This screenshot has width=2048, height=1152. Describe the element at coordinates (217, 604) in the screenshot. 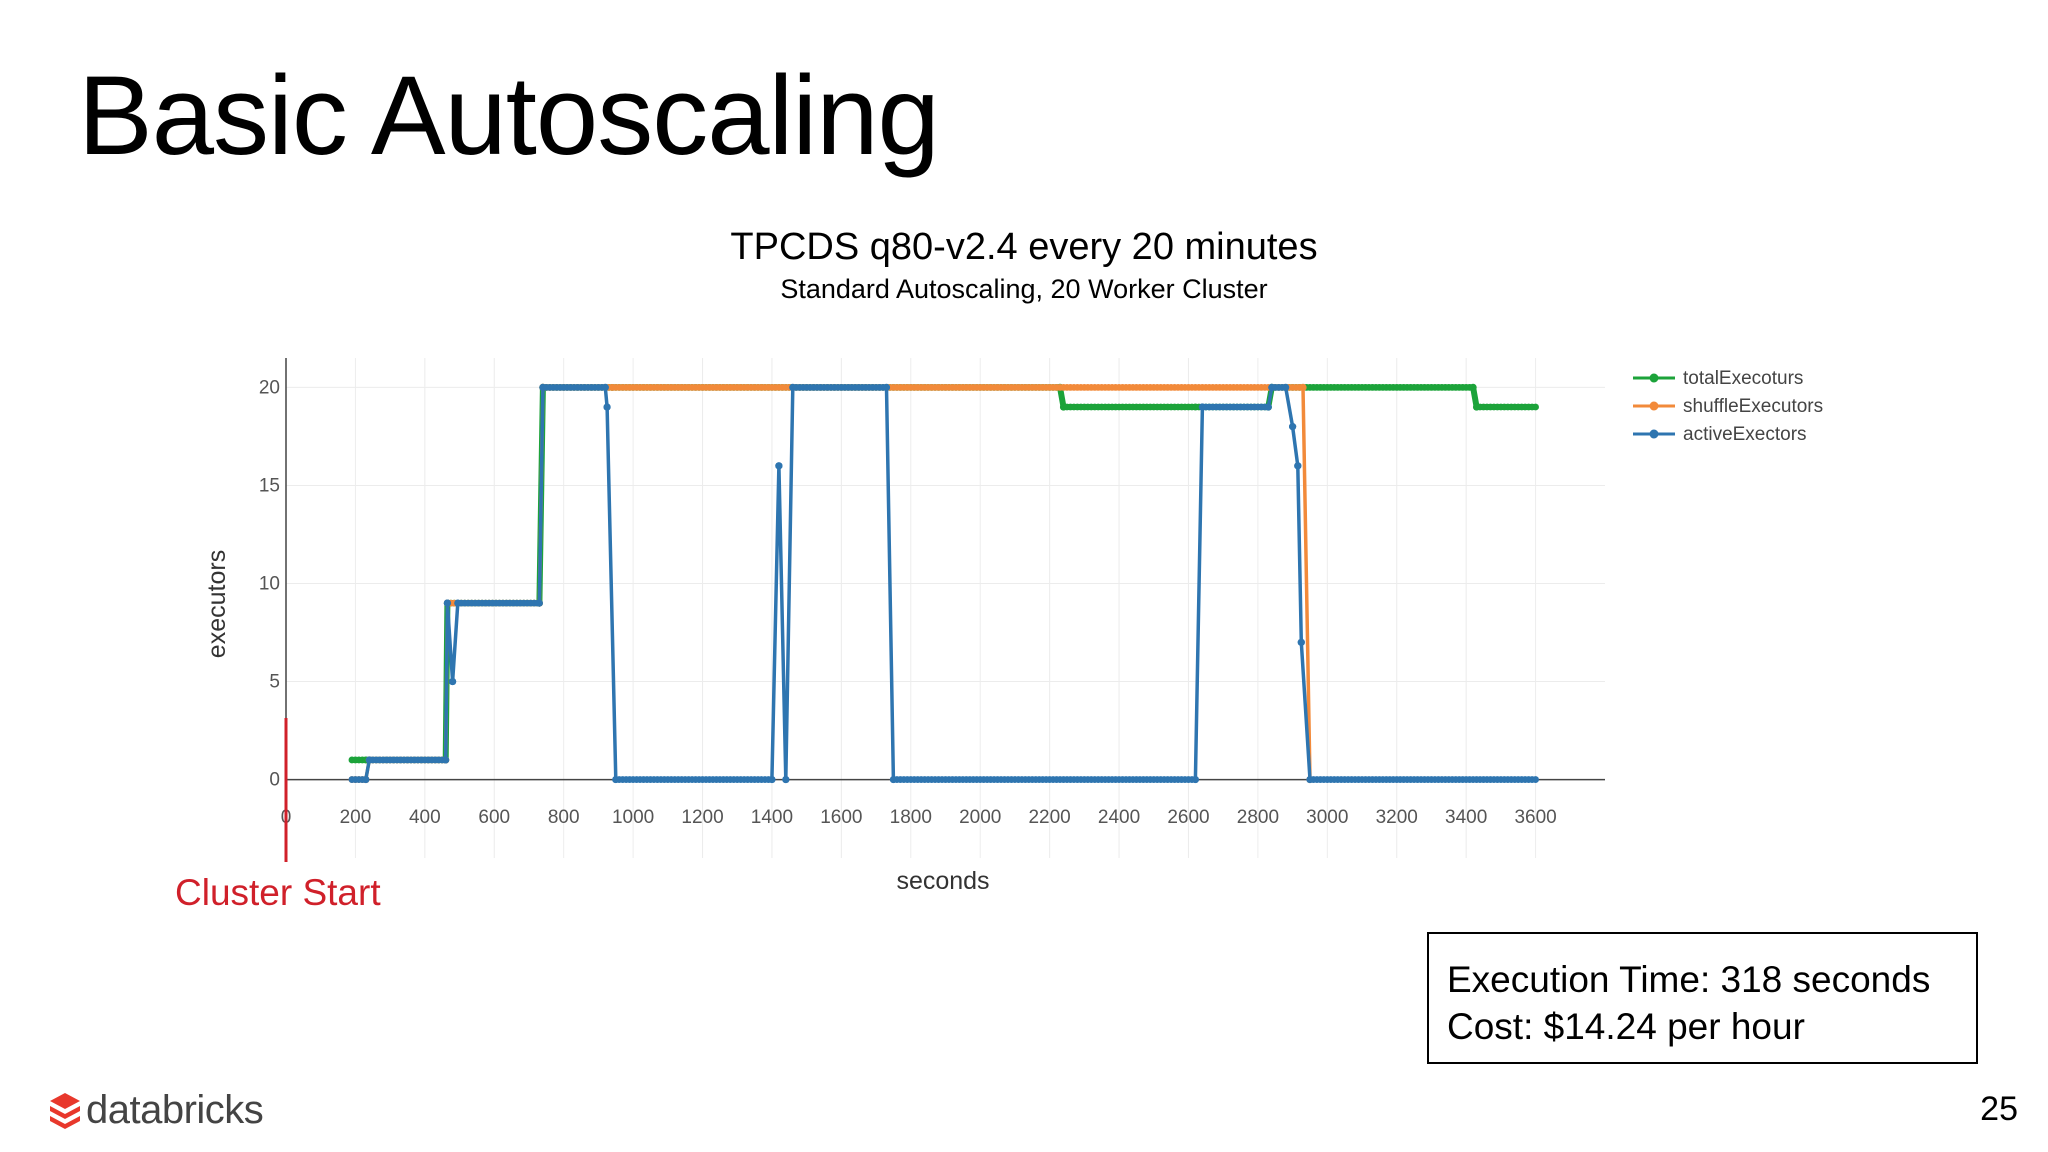

I see `y-axis-title: executors` at that location.